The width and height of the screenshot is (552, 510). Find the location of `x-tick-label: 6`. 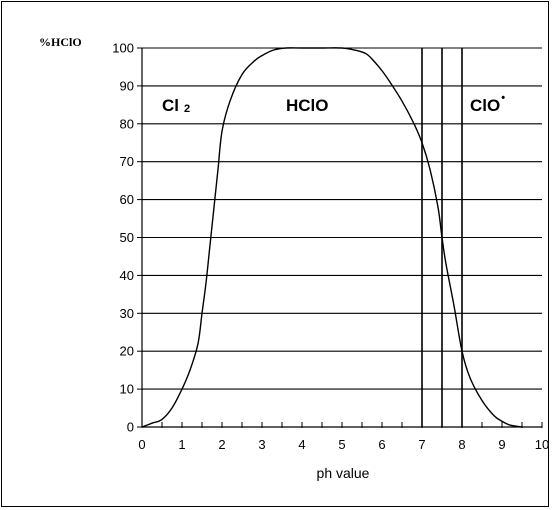

x-tick-label: 6 is located at coordinates (381, 444).